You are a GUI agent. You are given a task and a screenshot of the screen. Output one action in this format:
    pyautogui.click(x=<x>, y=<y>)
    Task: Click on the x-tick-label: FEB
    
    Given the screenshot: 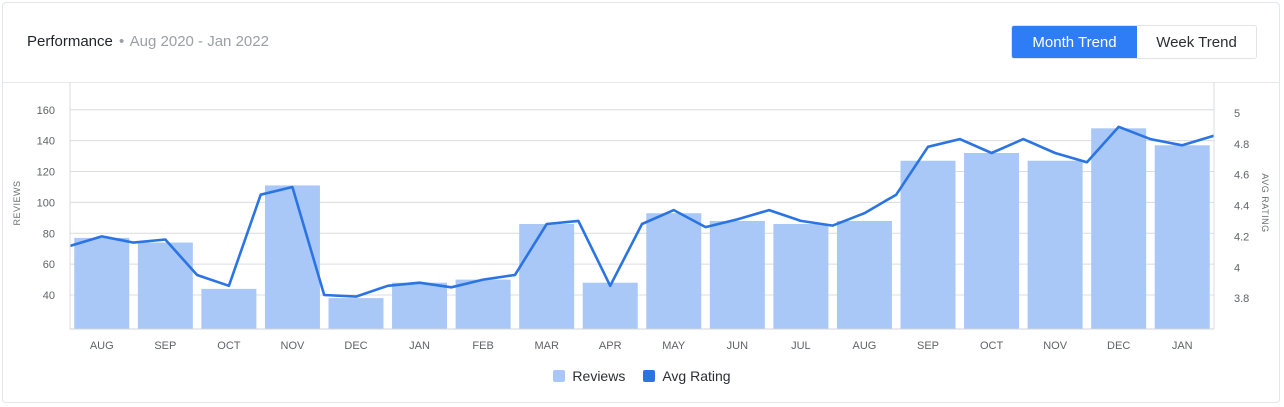 What is the action you would take?
    pyautogui.click(x=482, y=346)
    